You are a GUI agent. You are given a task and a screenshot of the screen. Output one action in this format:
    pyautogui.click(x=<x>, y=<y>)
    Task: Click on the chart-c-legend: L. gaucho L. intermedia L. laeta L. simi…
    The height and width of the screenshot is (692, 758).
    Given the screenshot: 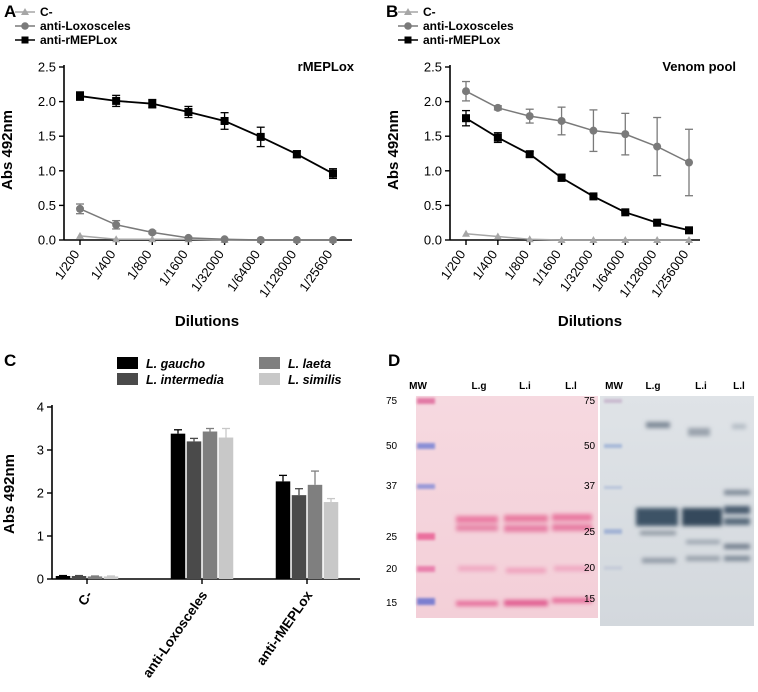 What is the action you would take?
    pyautogui.click(x=229, y=372)
    